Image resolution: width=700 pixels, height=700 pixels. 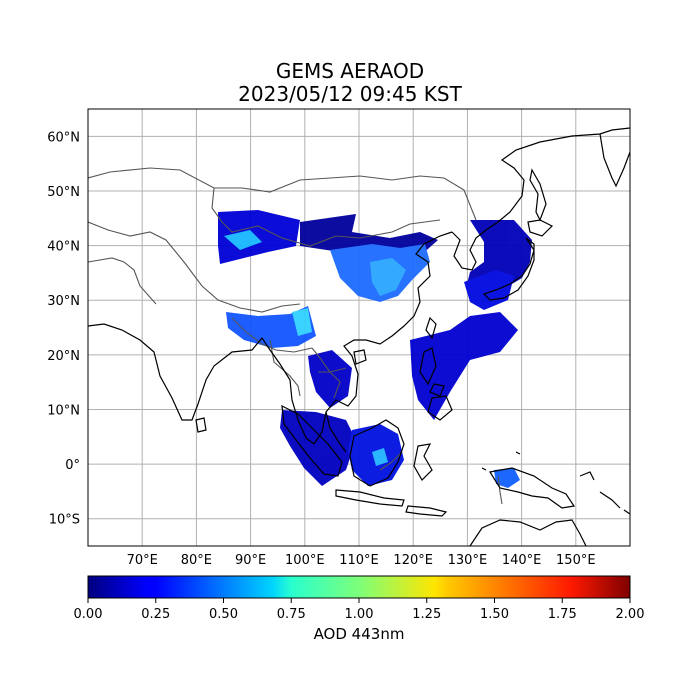 I want to click on coast-mindanao, so click(x=440, y=408).